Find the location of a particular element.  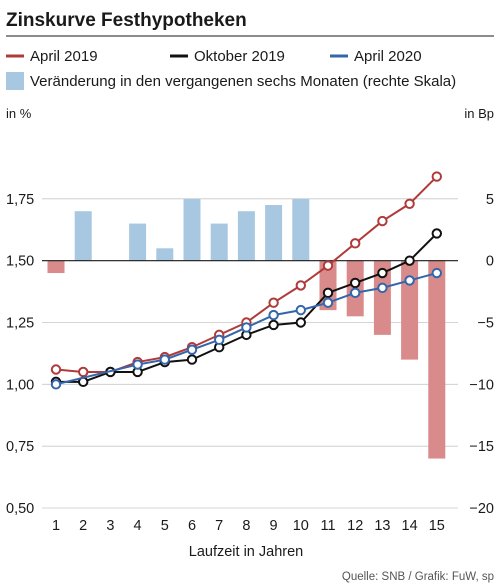

source-note: Quelle: SNB / Grafik: FuW, sp is located at coordinates (418, 577).